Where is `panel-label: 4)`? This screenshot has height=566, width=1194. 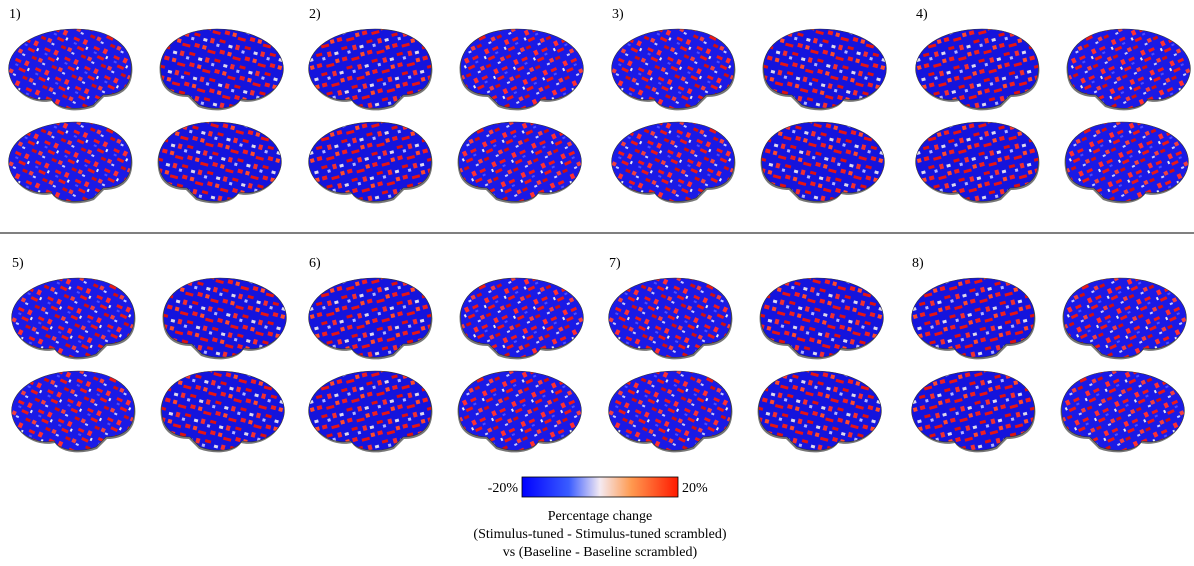 panel-label: 4) is located at coordinates (922, 14).